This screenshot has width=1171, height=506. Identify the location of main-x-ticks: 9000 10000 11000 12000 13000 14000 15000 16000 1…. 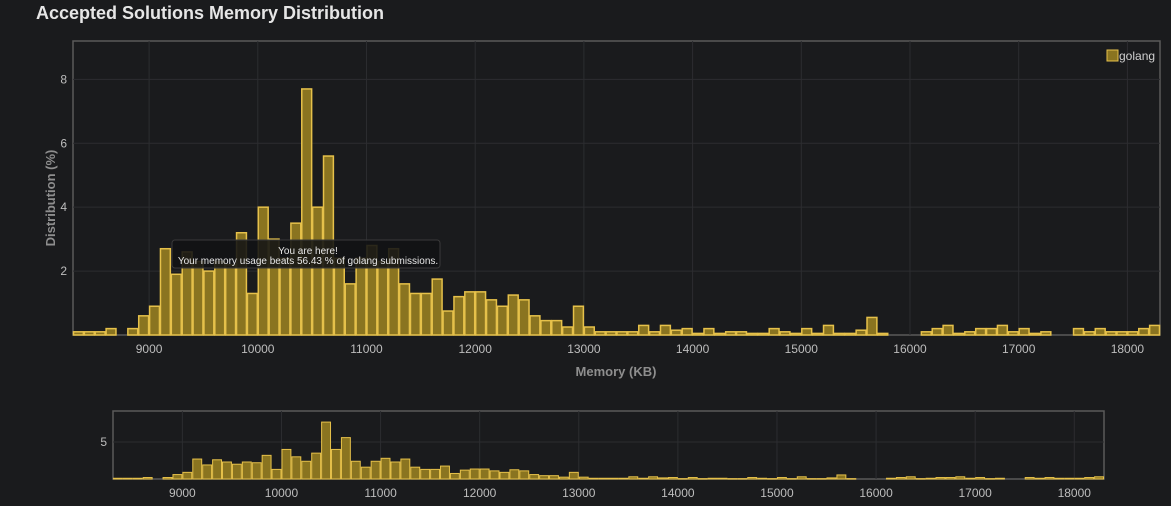
(640, 349).